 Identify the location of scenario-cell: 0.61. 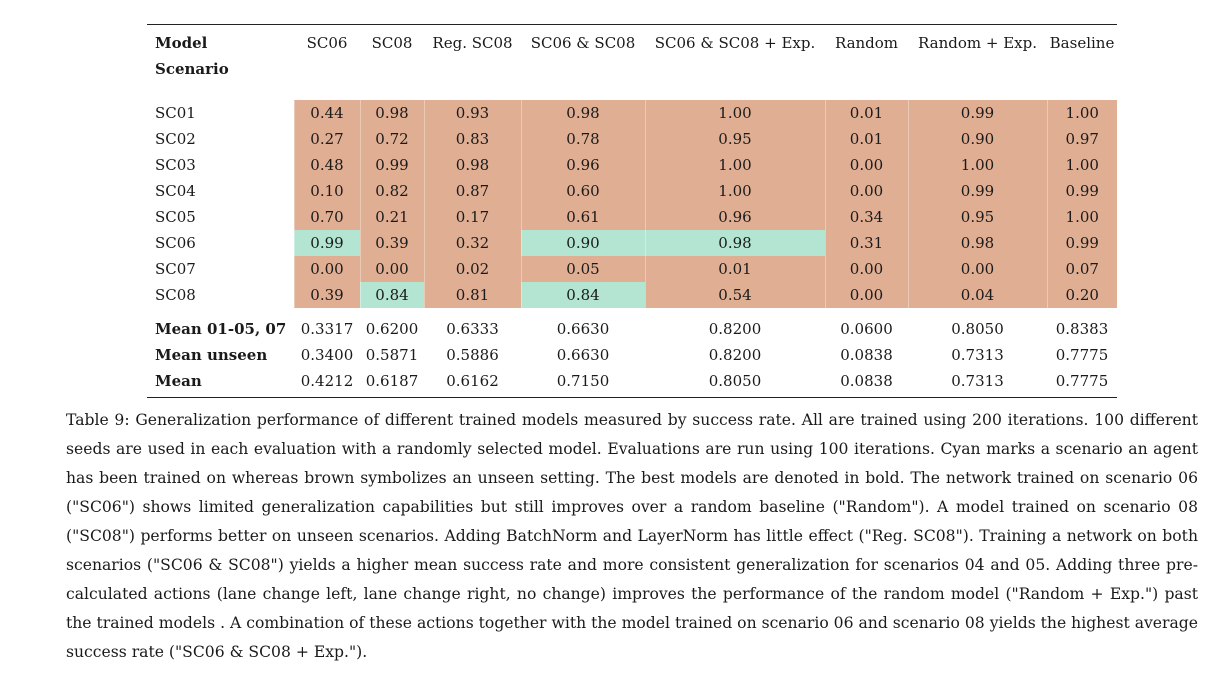
(582, 217).